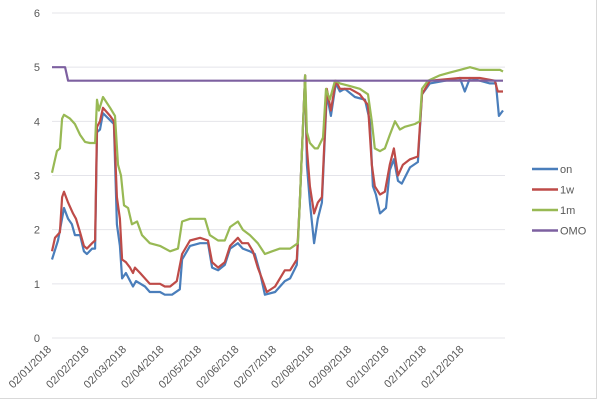 The height and width of the screenshot is (400, 600). I want to click on y-tick-label: 1, so click(37, 285).